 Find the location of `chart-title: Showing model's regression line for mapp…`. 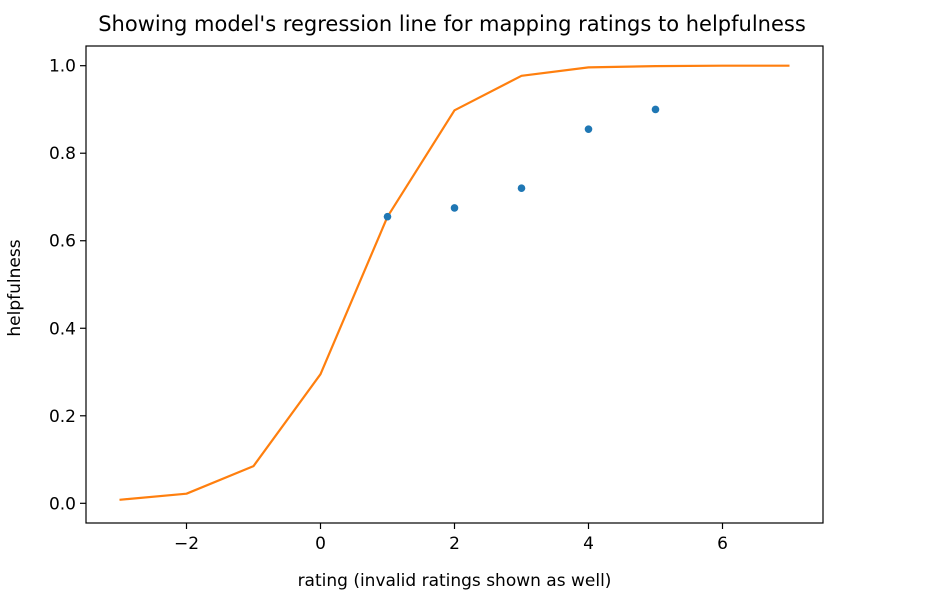

chart-title: Showing model's regression line for mapp… is located at coordinates (452, 24).